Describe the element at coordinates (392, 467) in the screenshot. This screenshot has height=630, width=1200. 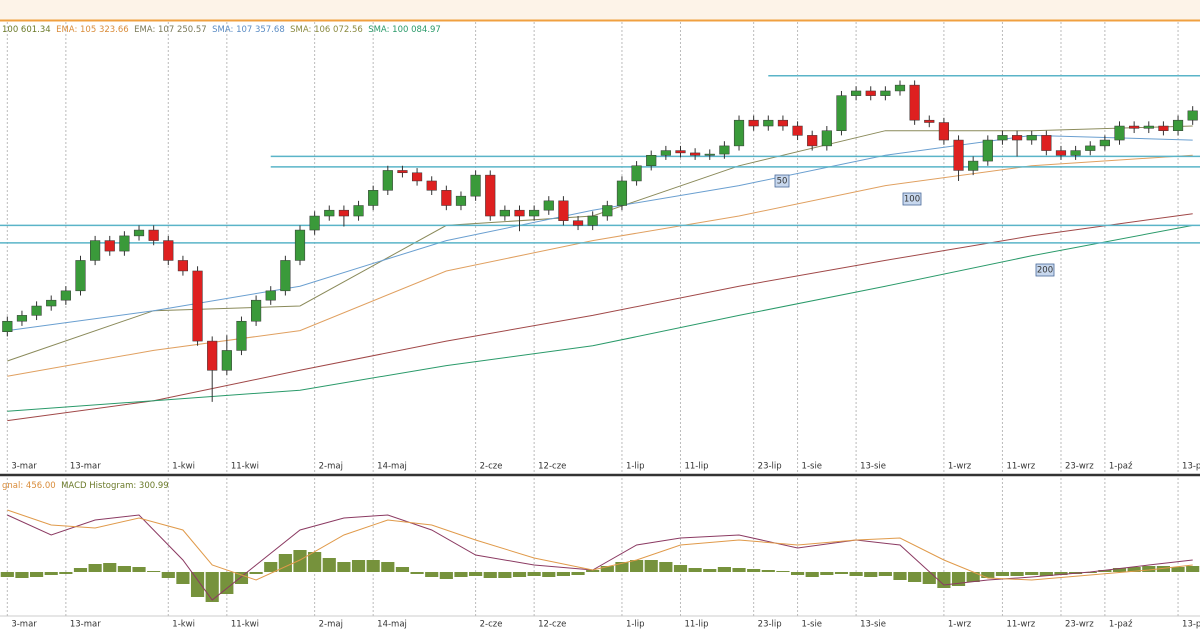
I see `x-tick-label: 14-maj` at that location.